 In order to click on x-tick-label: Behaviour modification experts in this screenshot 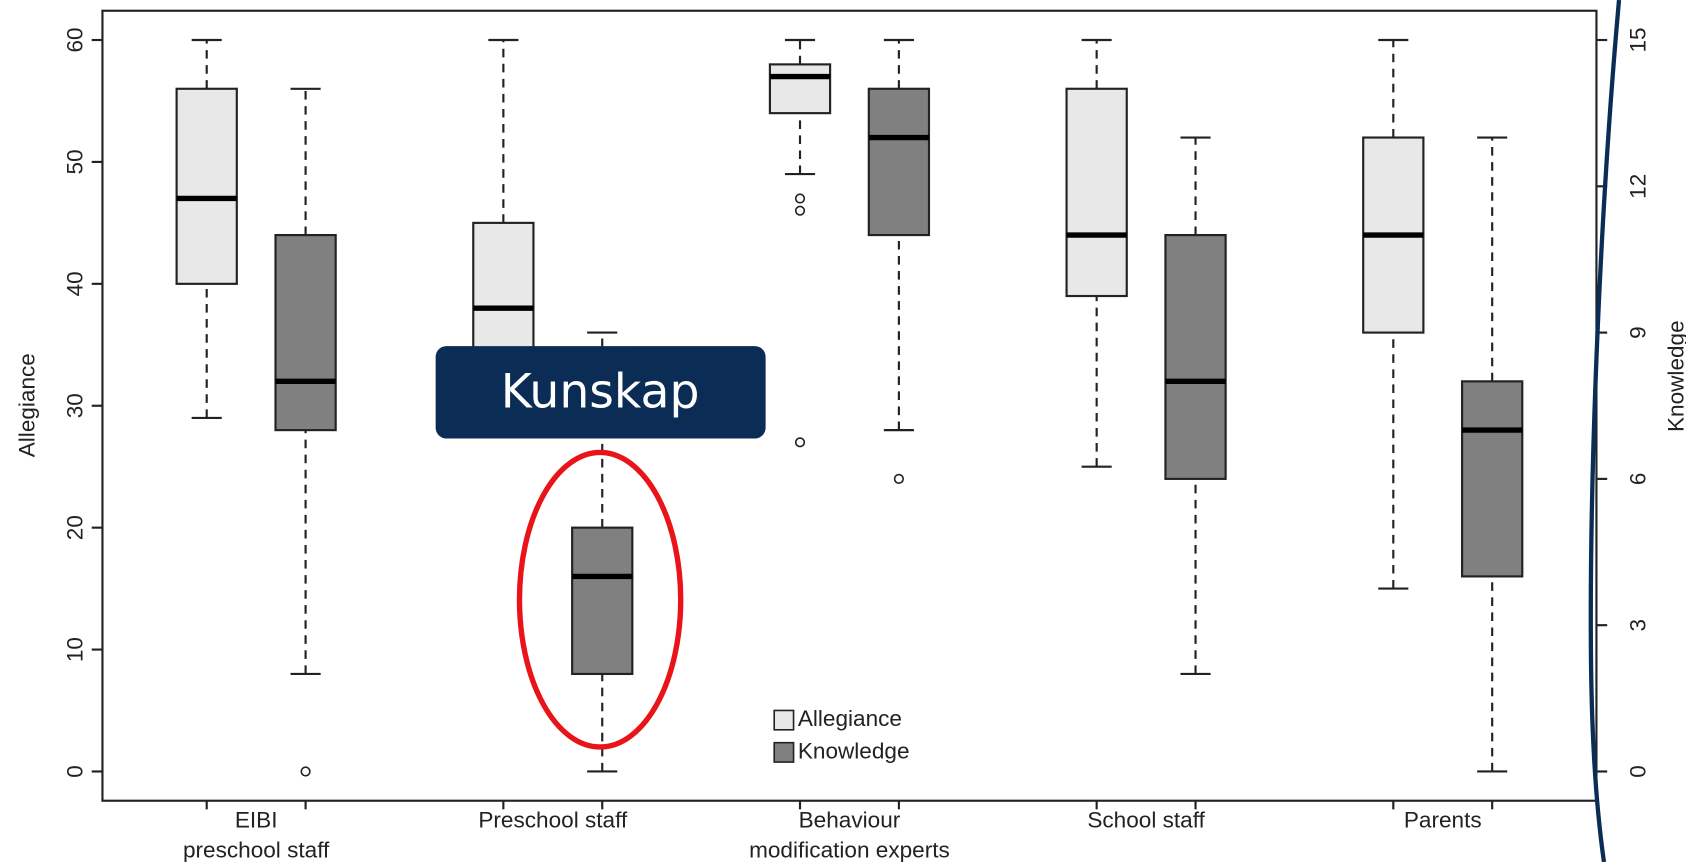, I will do `click(849, 835)`.